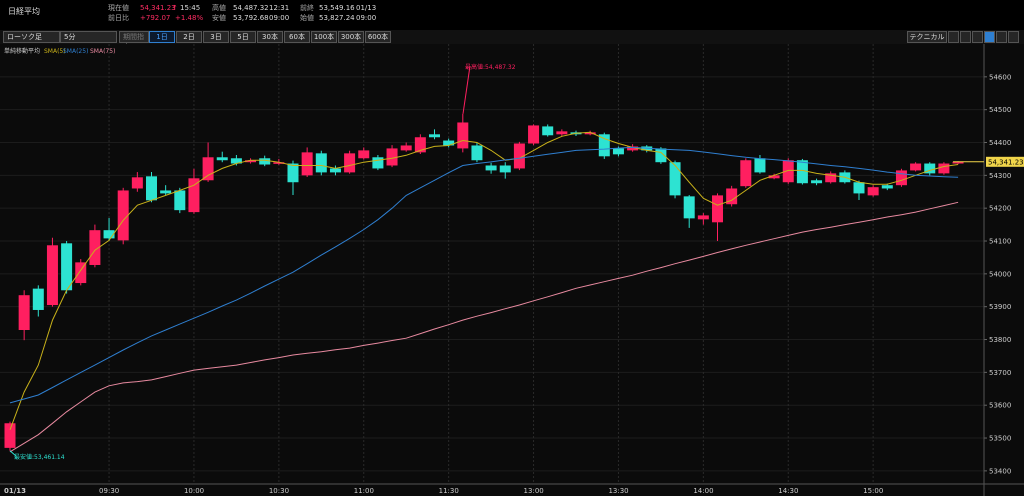  Describe the element at coordinates (118, 8) in the screenshot. I see `quote-label: 現在値` at that location.